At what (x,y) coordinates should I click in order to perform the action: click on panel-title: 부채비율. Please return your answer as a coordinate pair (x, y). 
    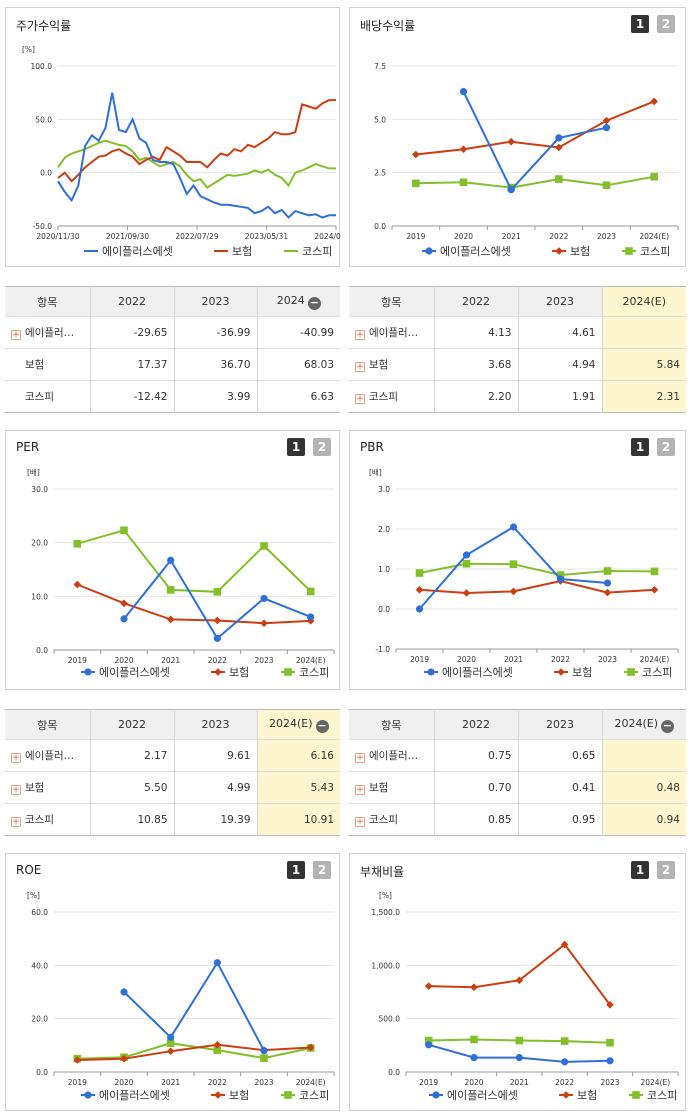
    Looking at the image, I should click on (382, 872).